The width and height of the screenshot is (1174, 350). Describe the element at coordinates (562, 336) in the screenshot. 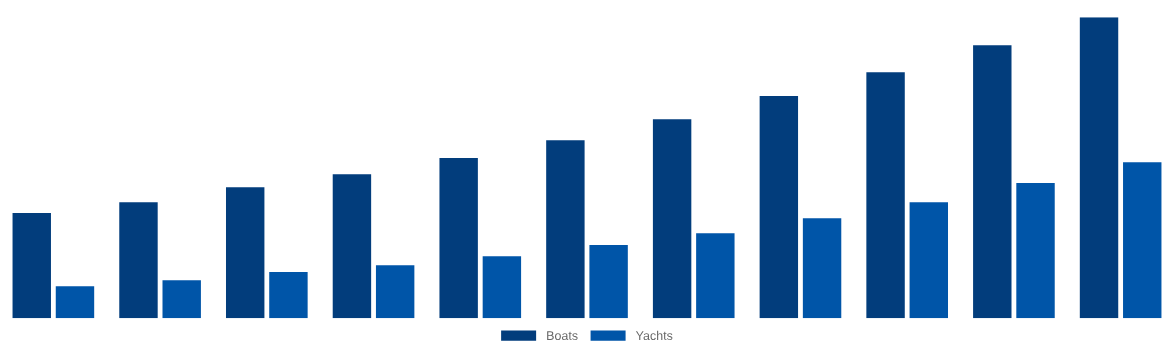

I see `legend-label: Boats` at that location.